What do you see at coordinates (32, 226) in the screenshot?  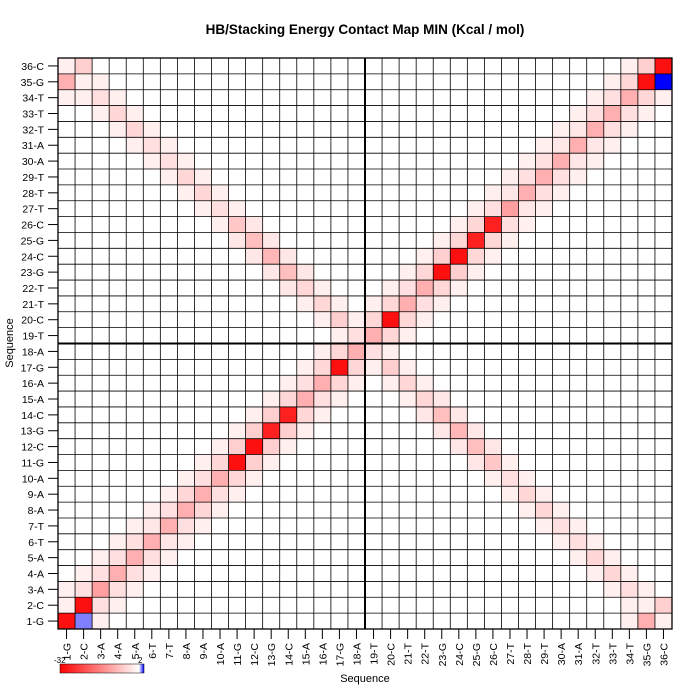 I see `y-tick-label: 26-C` at bounding box center [32, 226].